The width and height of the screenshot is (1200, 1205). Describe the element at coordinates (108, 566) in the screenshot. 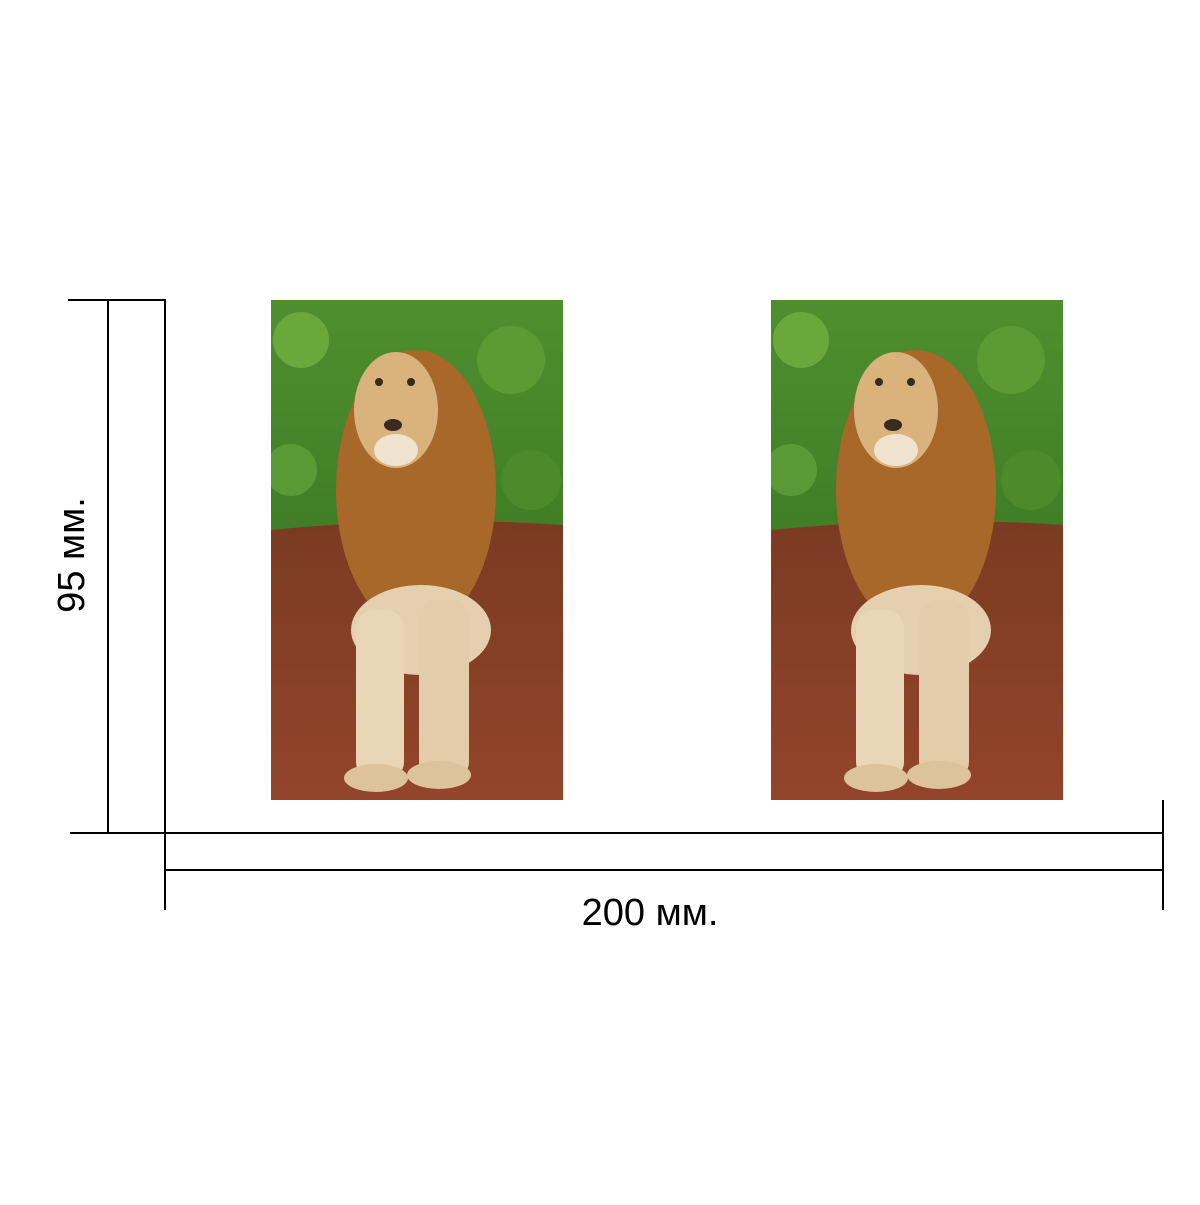

I see `height-dimension: 95 мм.` at that location.